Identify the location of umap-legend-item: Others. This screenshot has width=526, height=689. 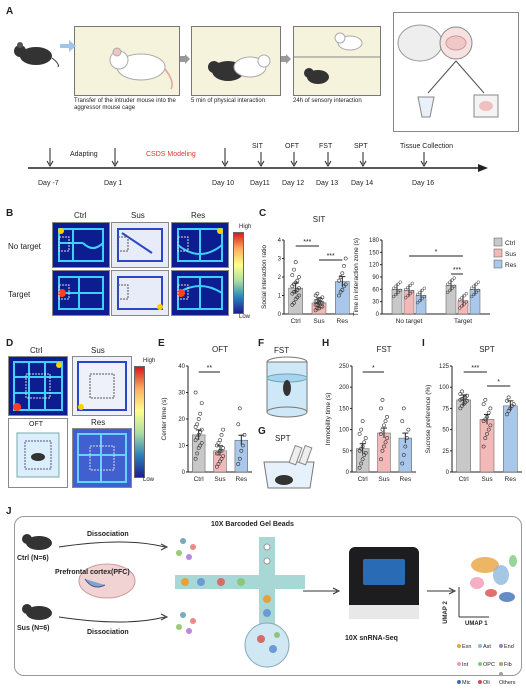
(509, 679).